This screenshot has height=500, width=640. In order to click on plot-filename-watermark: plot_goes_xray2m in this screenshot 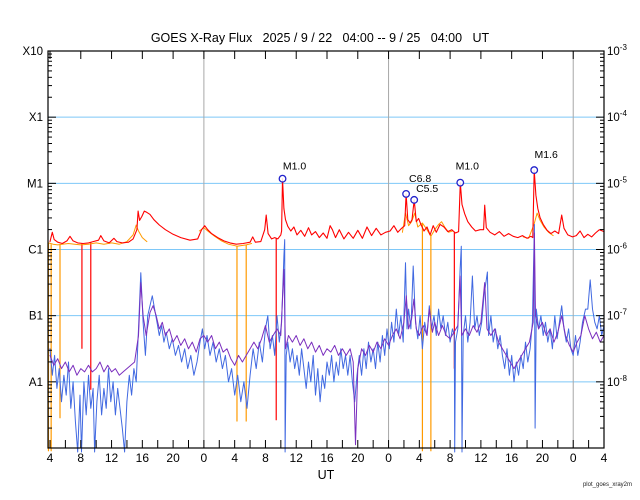, I will do `click(607, 485)`.